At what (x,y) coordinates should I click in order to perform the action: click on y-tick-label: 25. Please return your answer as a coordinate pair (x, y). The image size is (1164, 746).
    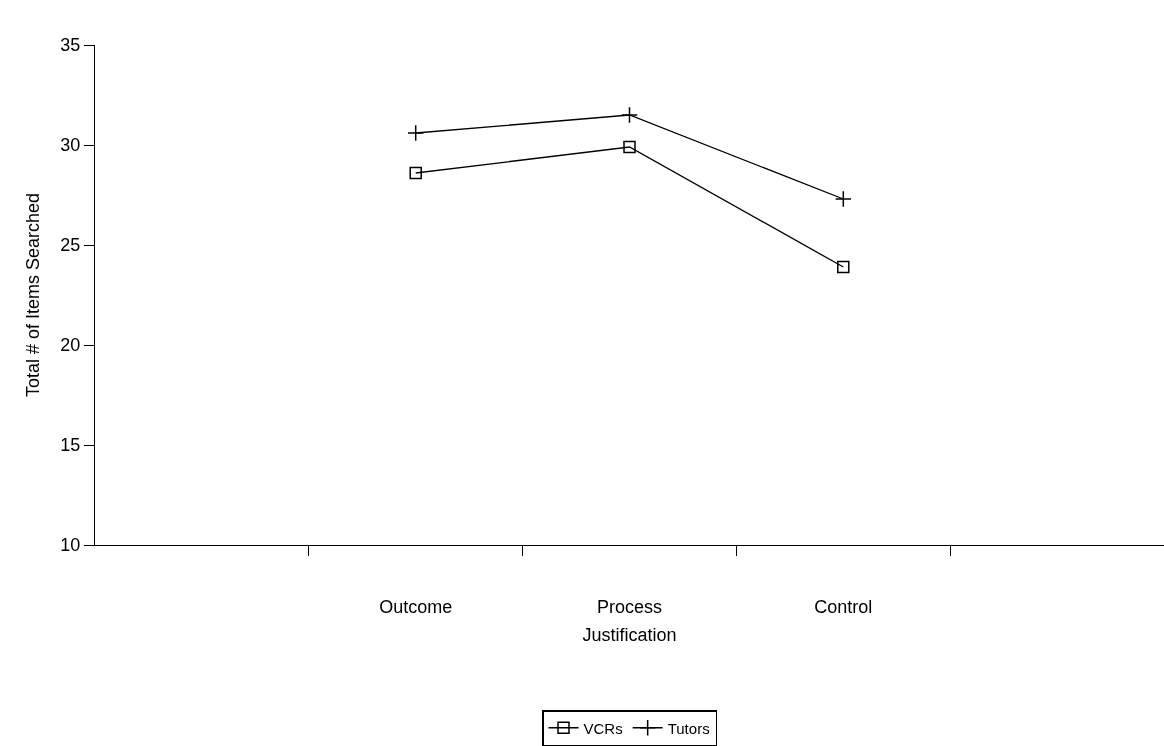
    Looking at the image, I should click on (70, 245).